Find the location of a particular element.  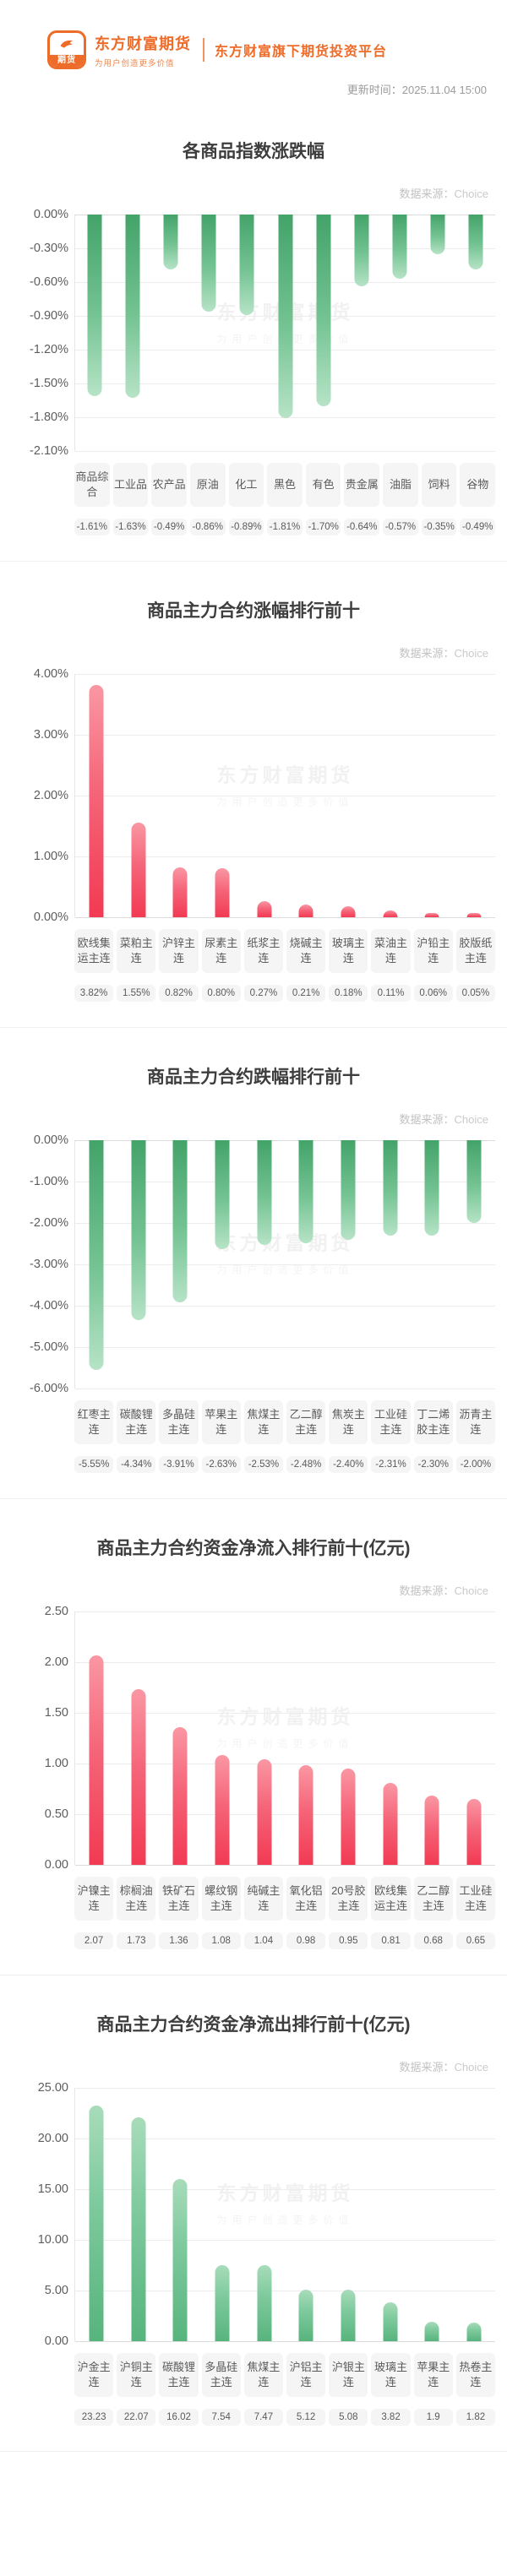

y-axis-tick-label: 2.00 is located at coordinates (56, 1662).